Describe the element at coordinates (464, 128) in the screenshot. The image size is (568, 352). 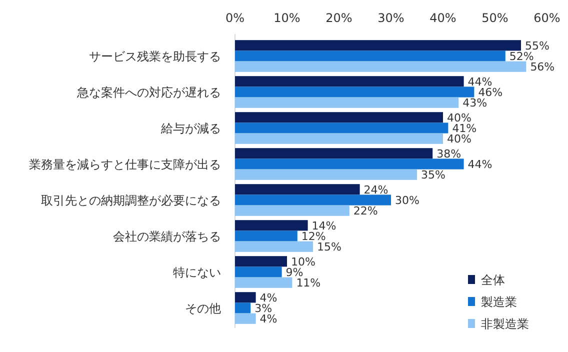
I see `data-label: 41%` at that location.